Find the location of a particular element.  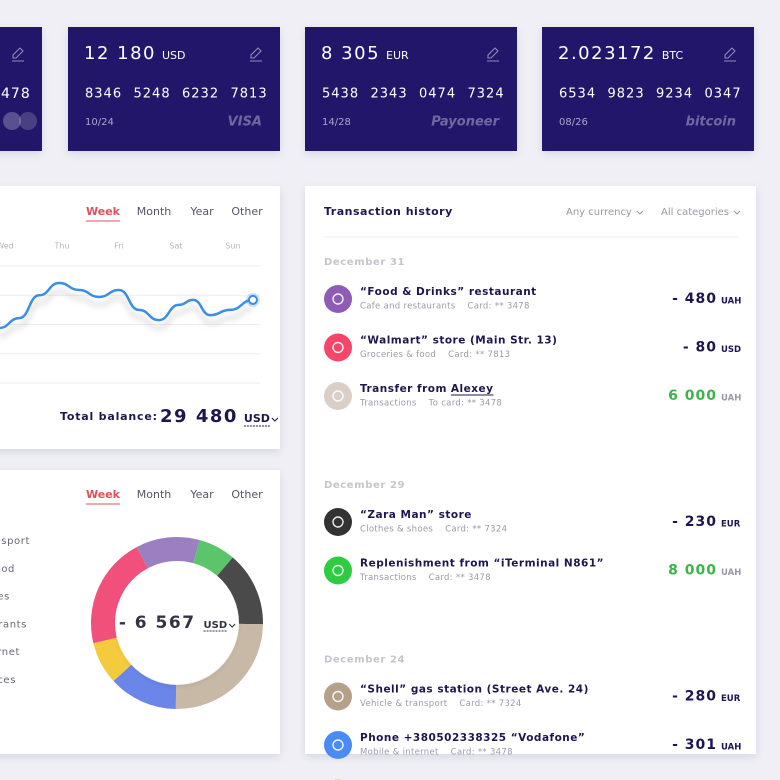

card-logo is located at coordinates (12, 121).